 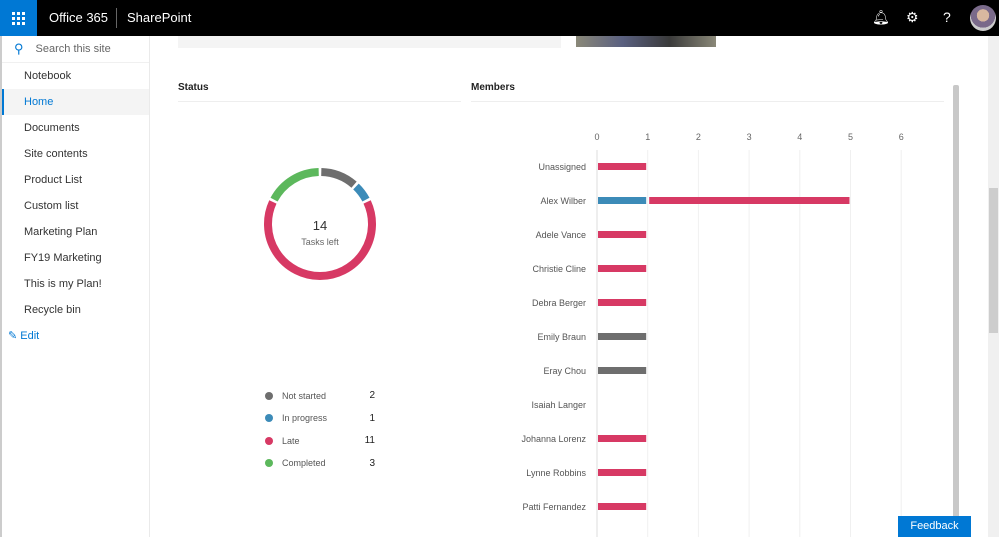 I want to click on gear-icon: ⚙, so click(x=912, y=17).